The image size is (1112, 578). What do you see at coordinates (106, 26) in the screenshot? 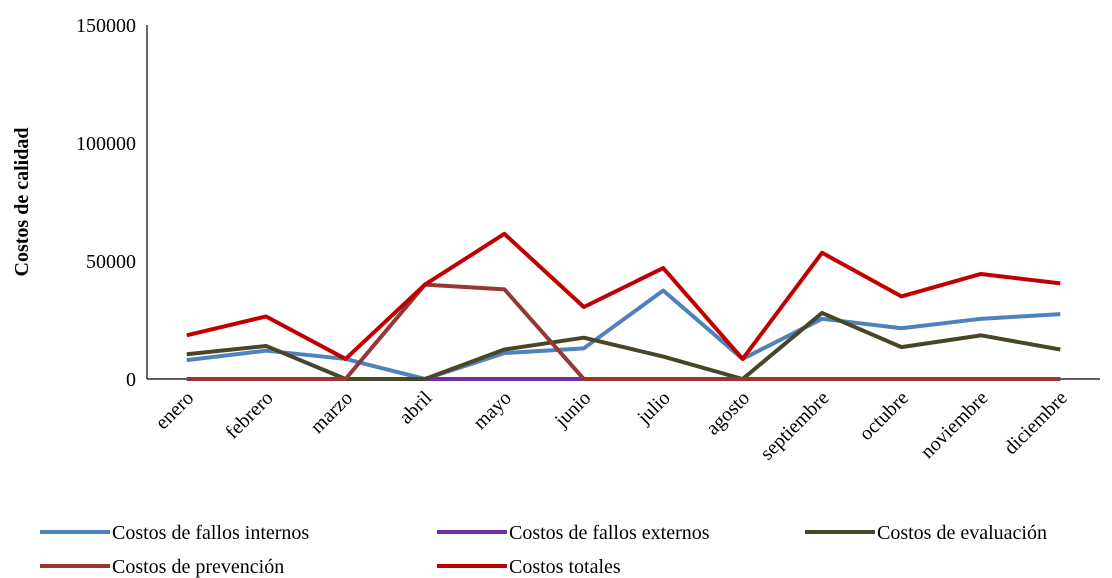
I see `y-tick-label: 150000` at bounding box center [106, 26].